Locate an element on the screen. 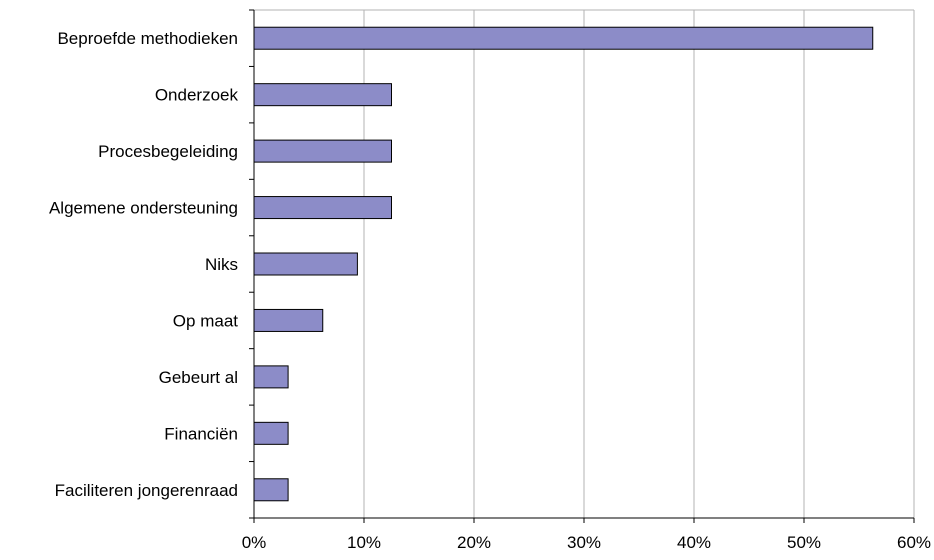 This screenshot has width=934, height=560. x-tick-label: 60% is located at coordinates (914, 542).